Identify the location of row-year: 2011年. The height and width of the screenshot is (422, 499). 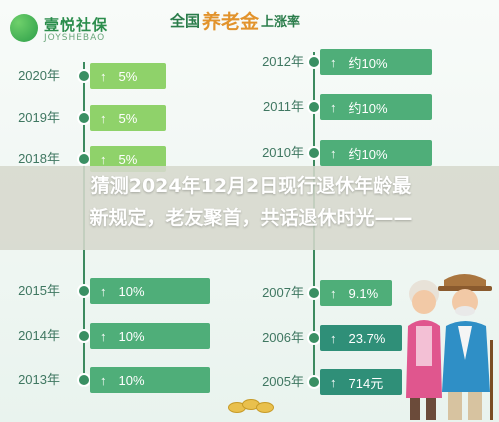
(283, 106).